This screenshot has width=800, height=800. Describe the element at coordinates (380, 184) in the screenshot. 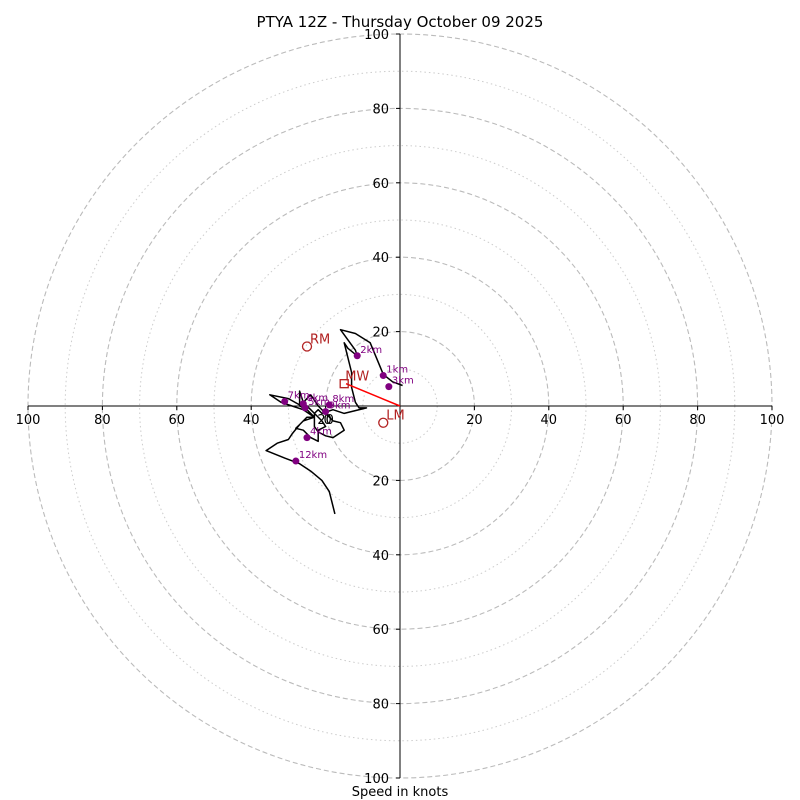

I see `tick-label-top-60: 60` at that location.